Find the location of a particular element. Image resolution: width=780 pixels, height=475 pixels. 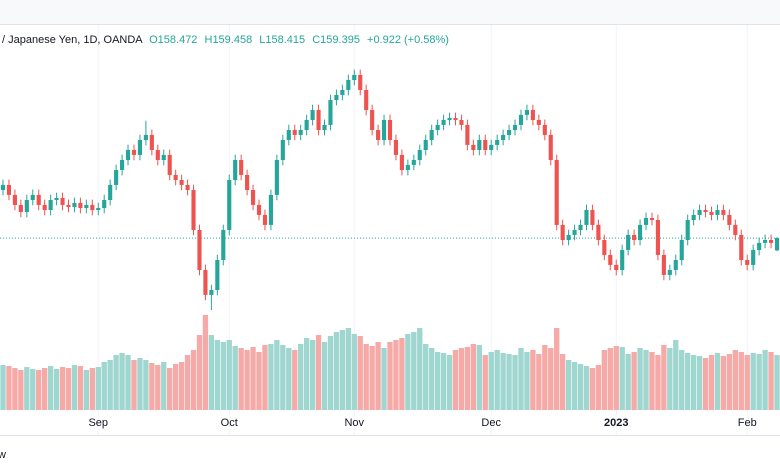

open-value: O158.472 is located at coordinates (173, 40).